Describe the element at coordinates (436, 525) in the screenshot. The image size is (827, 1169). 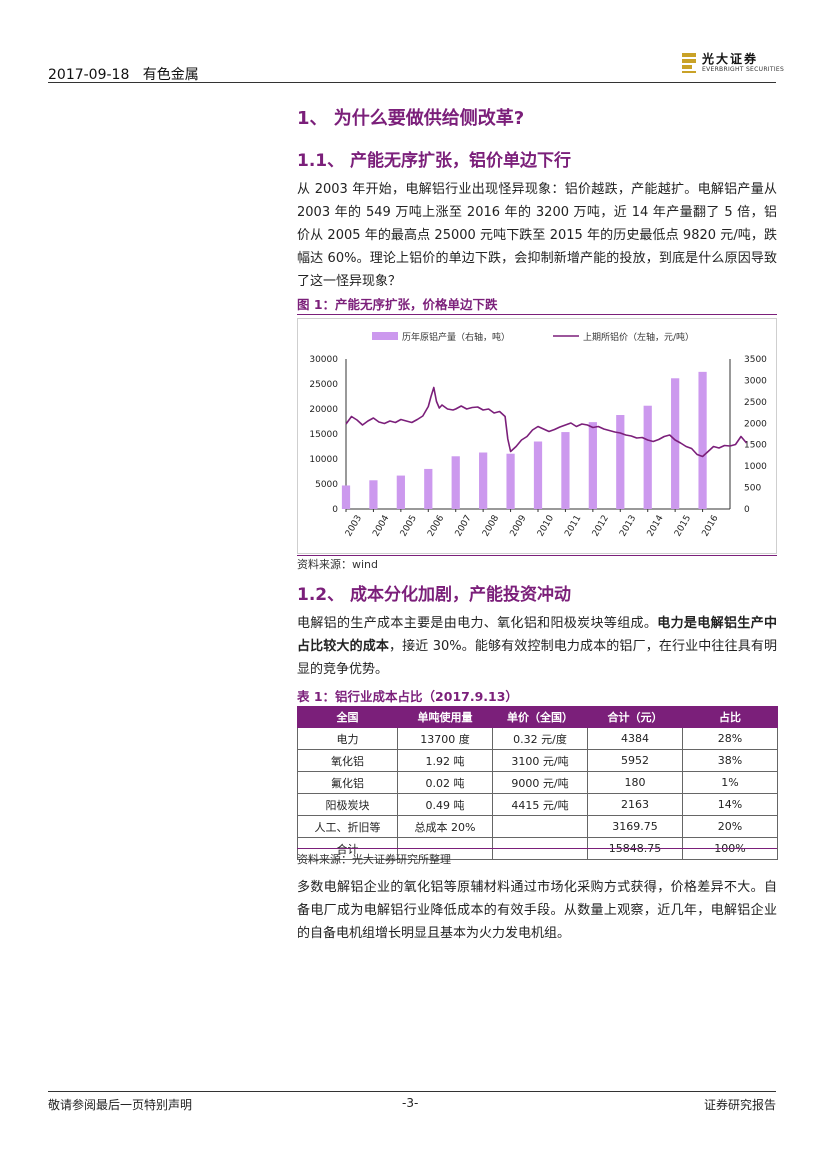
I see `x-tick-label: 2006` at that location.